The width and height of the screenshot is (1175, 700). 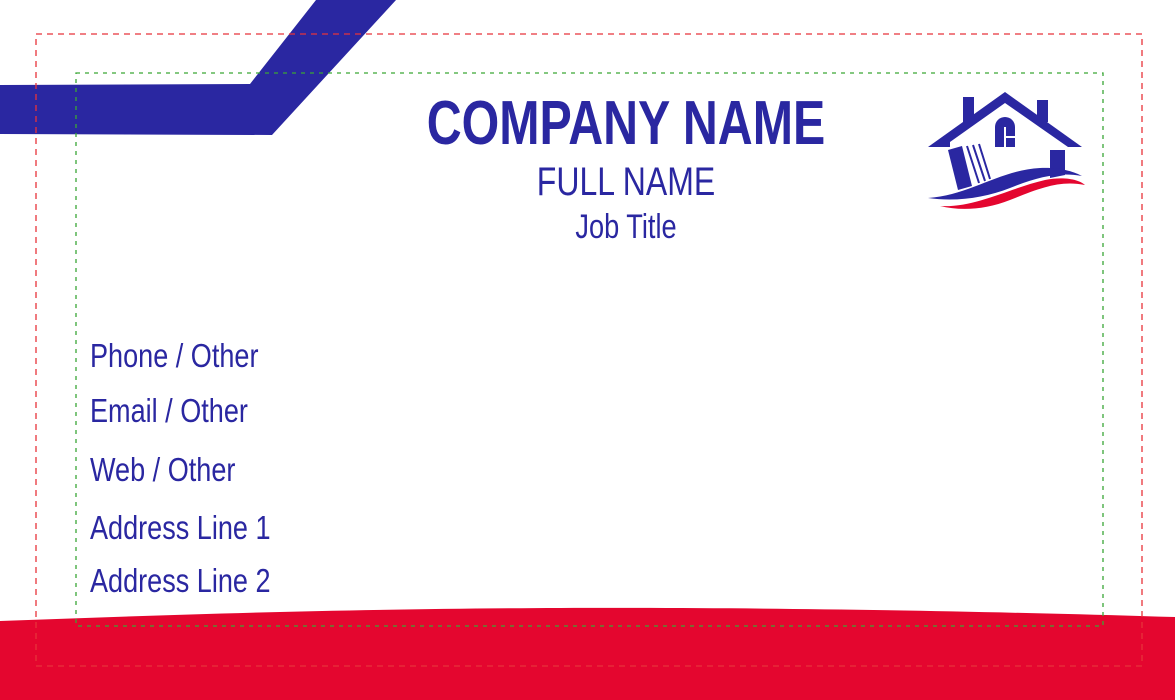 What do you see at coordinates (163, 469) in the screenshot?
I see `web-line: Web / Other` at bounding box center [163, 469].